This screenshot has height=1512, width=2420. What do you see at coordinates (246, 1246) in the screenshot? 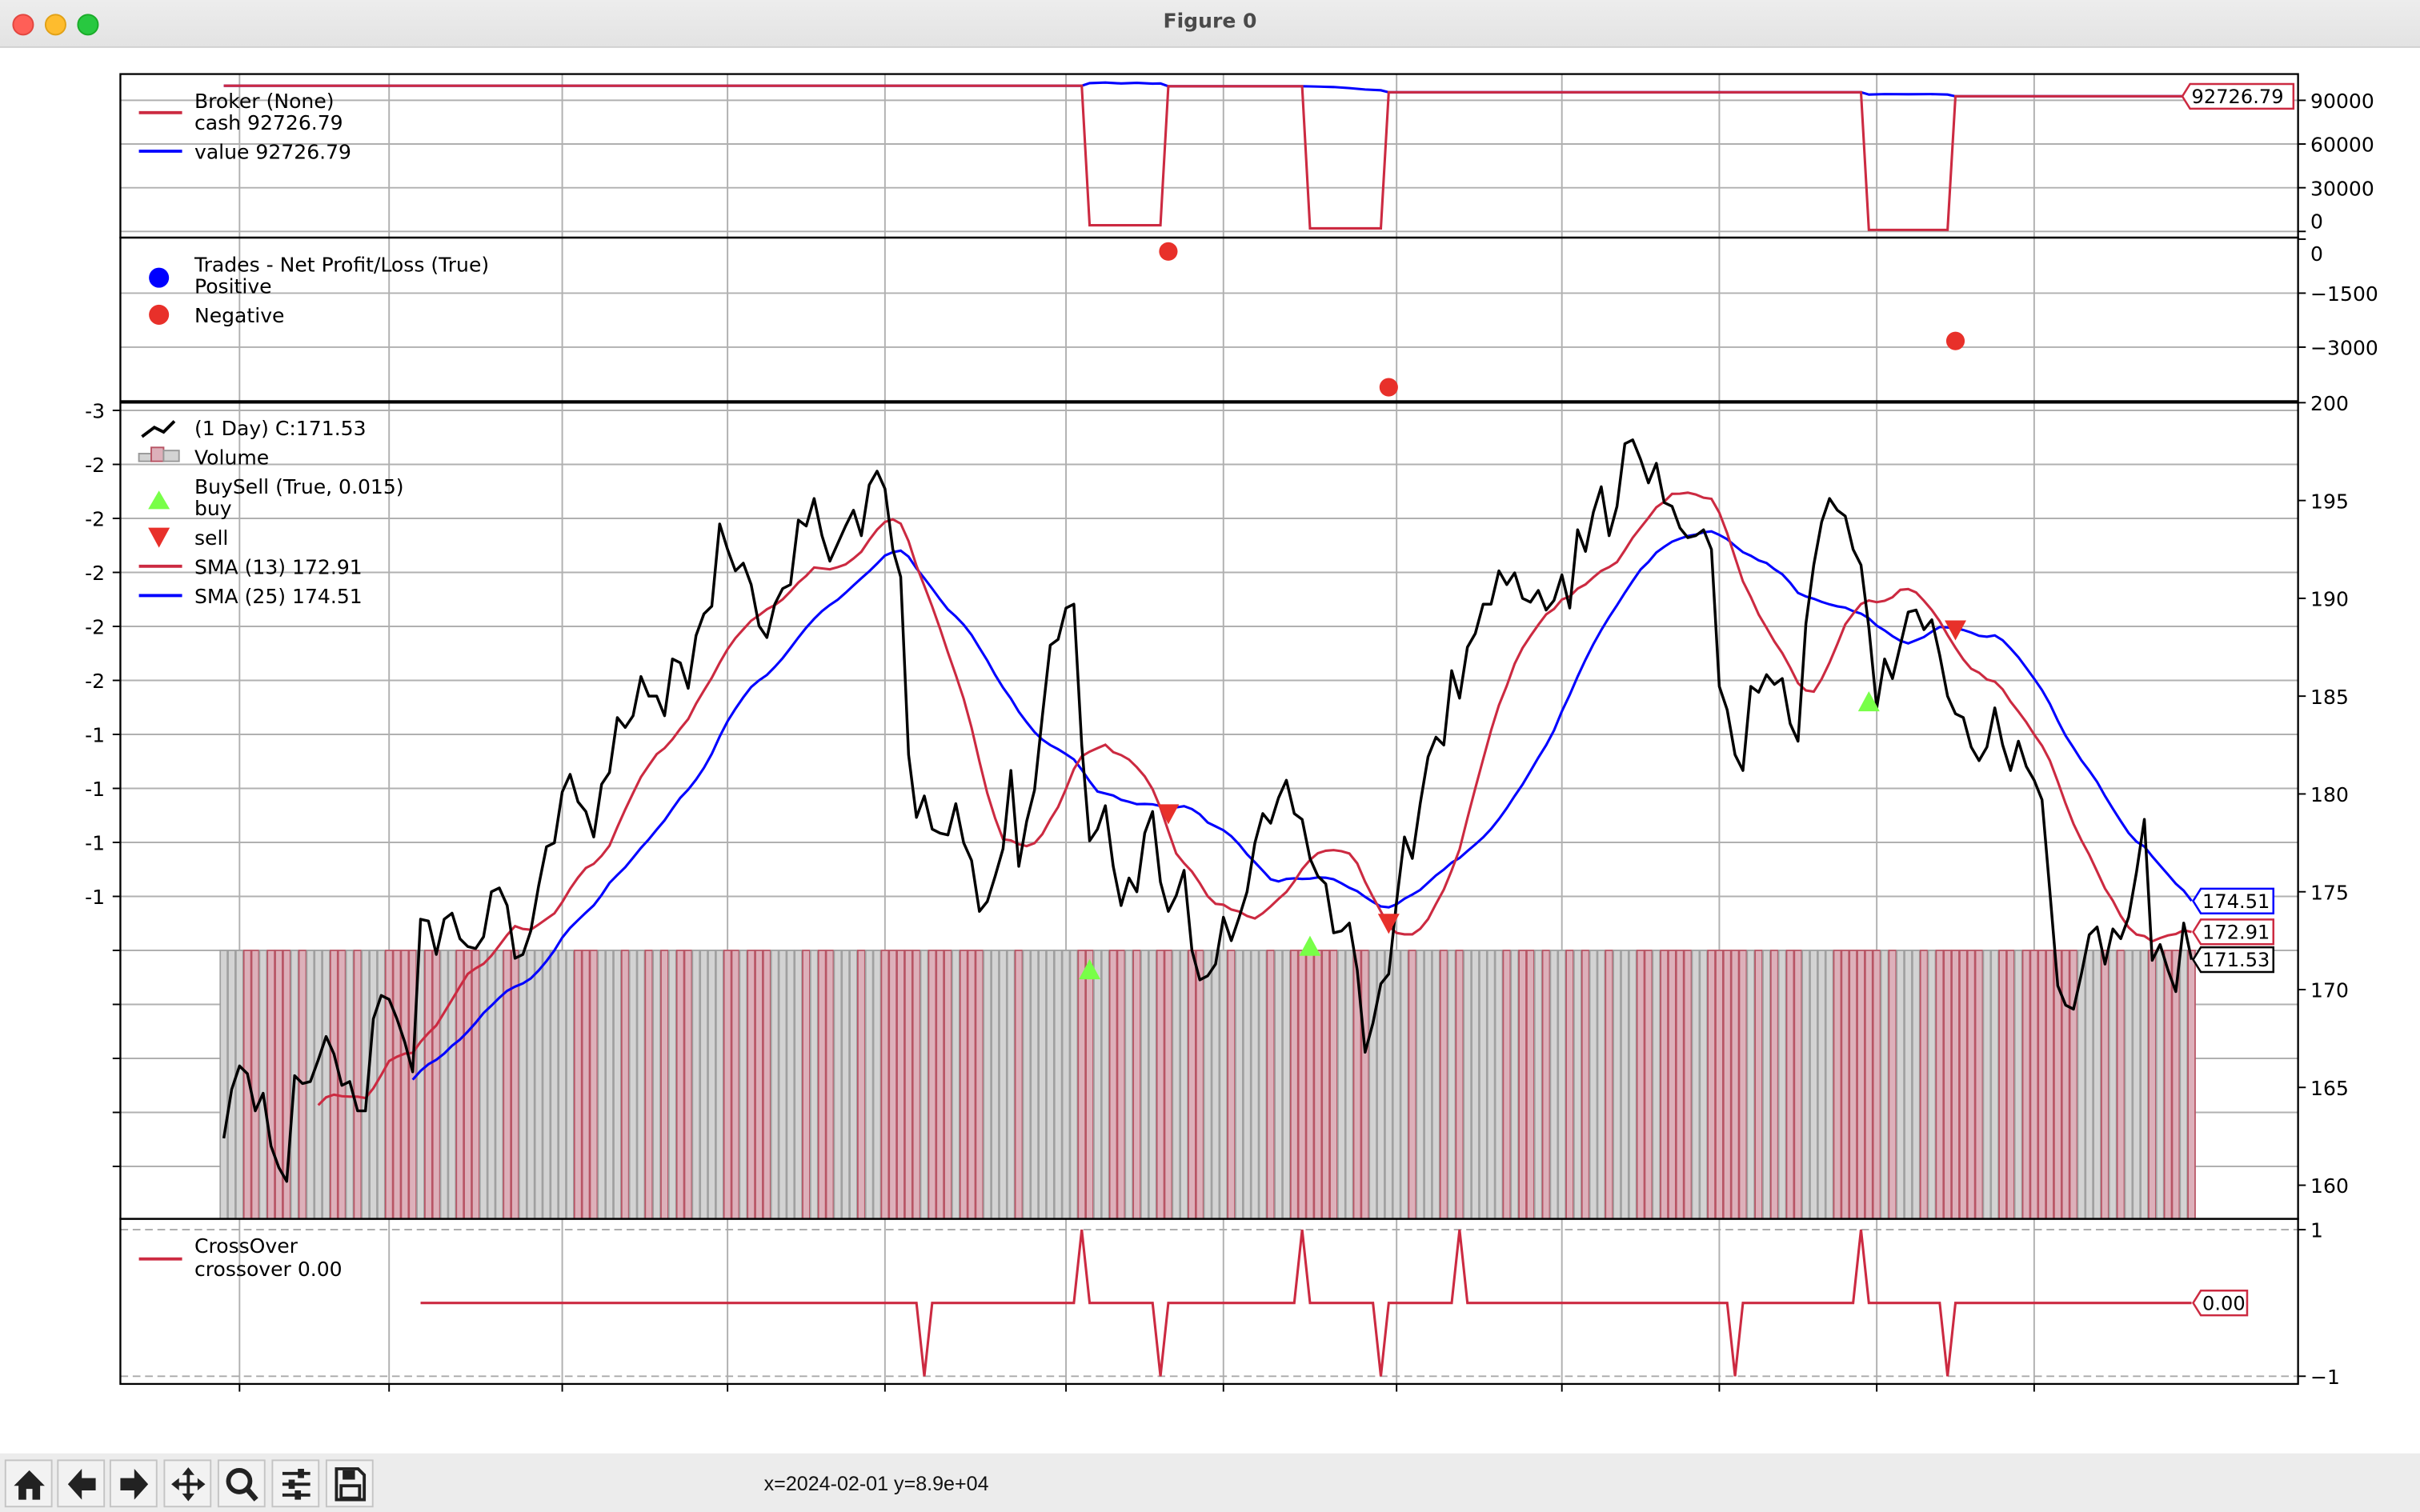
I see `legend-crossover-title: CrossOver` at bounding box center [246, 1246].